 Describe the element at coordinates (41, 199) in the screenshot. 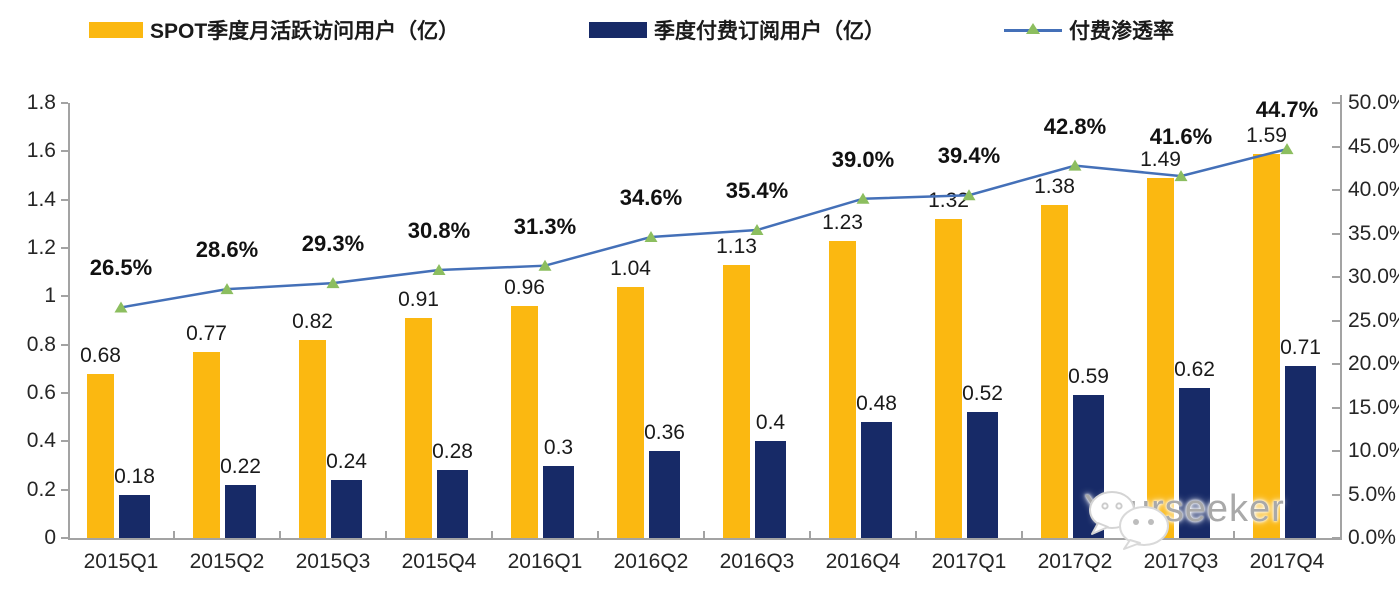

I see `left-axis-tick-label: 1.4` at that location.